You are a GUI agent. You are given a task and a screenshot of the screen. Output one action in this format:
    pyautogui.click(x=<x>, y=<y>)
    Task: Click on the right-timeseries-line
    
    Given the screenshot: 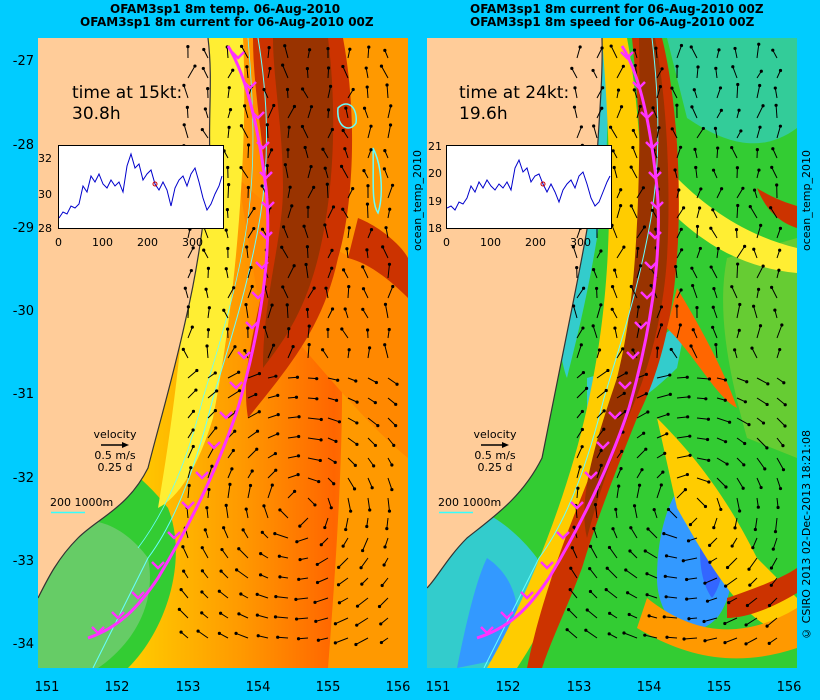 What is the action you would take?
    pyautogui.click(x=529, y=184)
    